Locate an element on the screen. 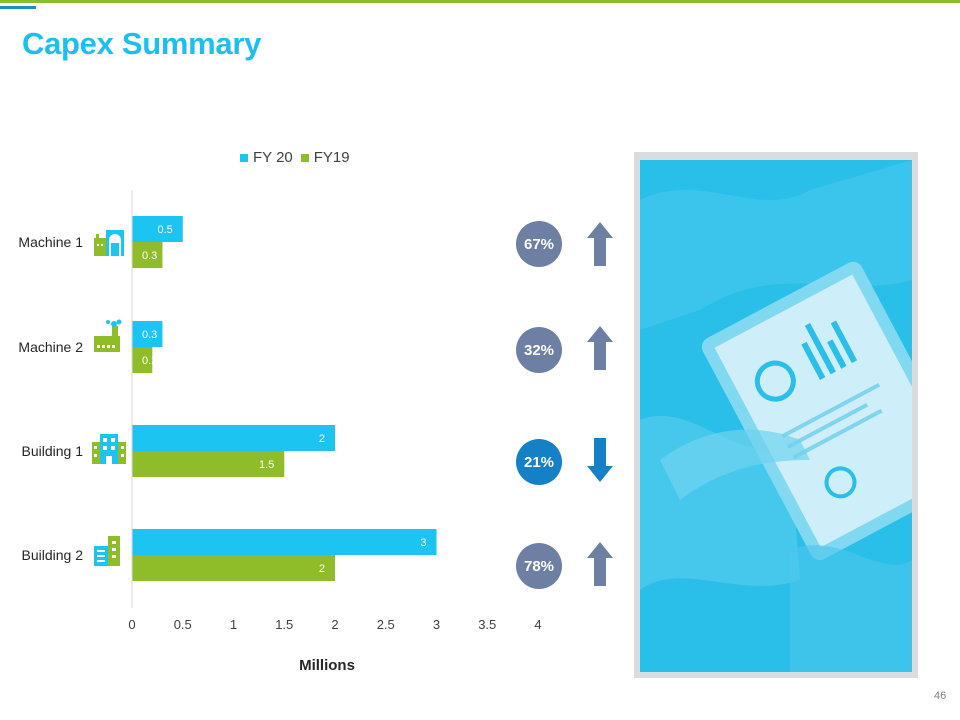  chart-legend: FY 20 FY19 is located at coordinates (295, 157).